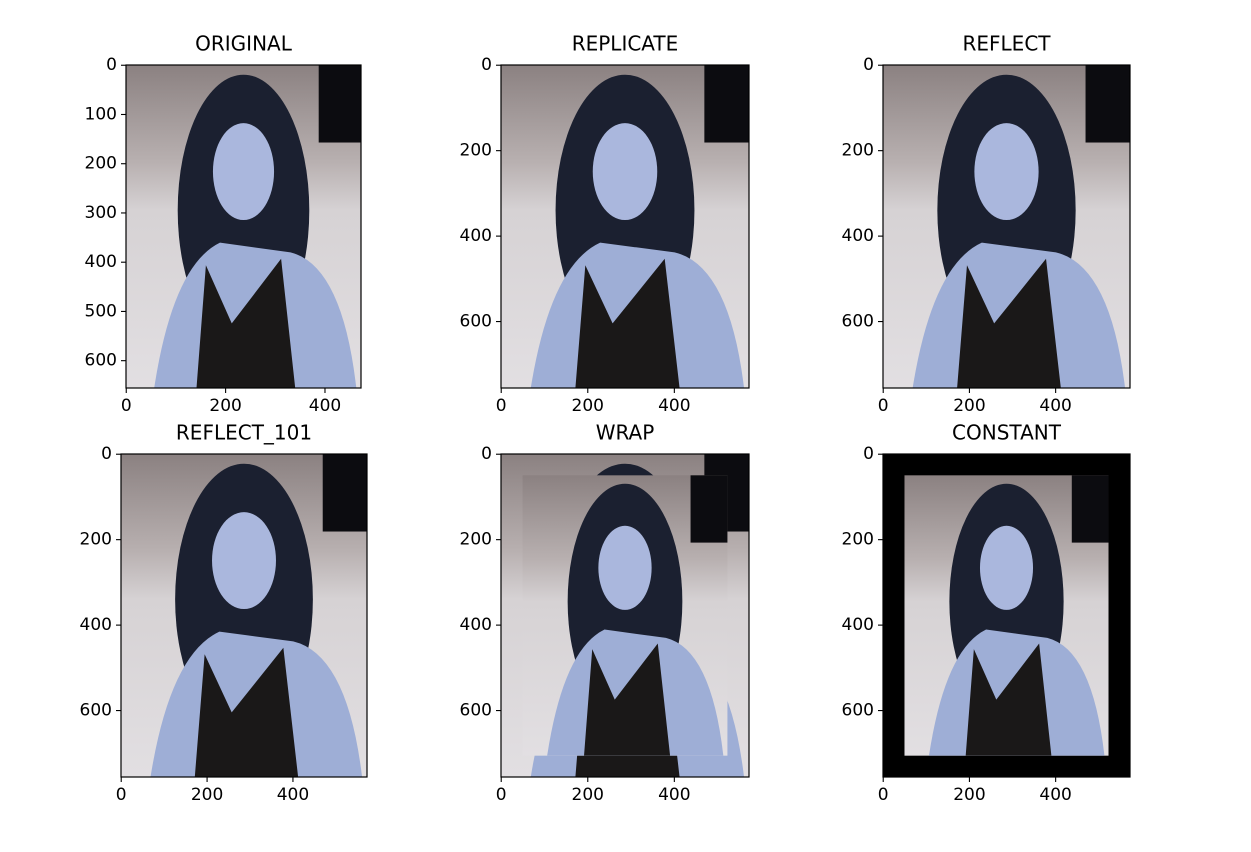  What do you see at coordinates (1007, 433) in the screenshot?
I see `axes-title: CONSTANT` at bounding box center [1007, 433].